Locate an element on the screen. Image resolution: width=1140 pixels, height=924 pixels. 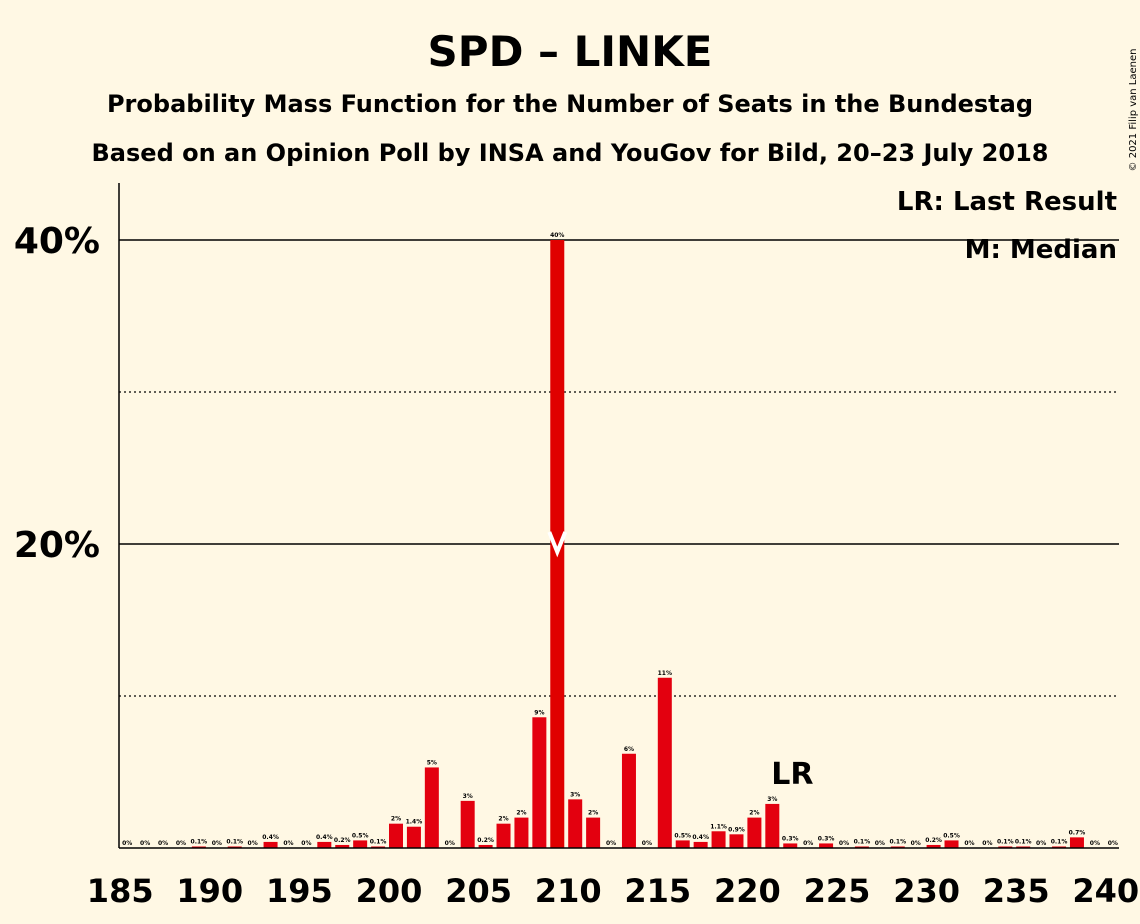
bar-label-206: 2% is located at coordinates (503, 819).